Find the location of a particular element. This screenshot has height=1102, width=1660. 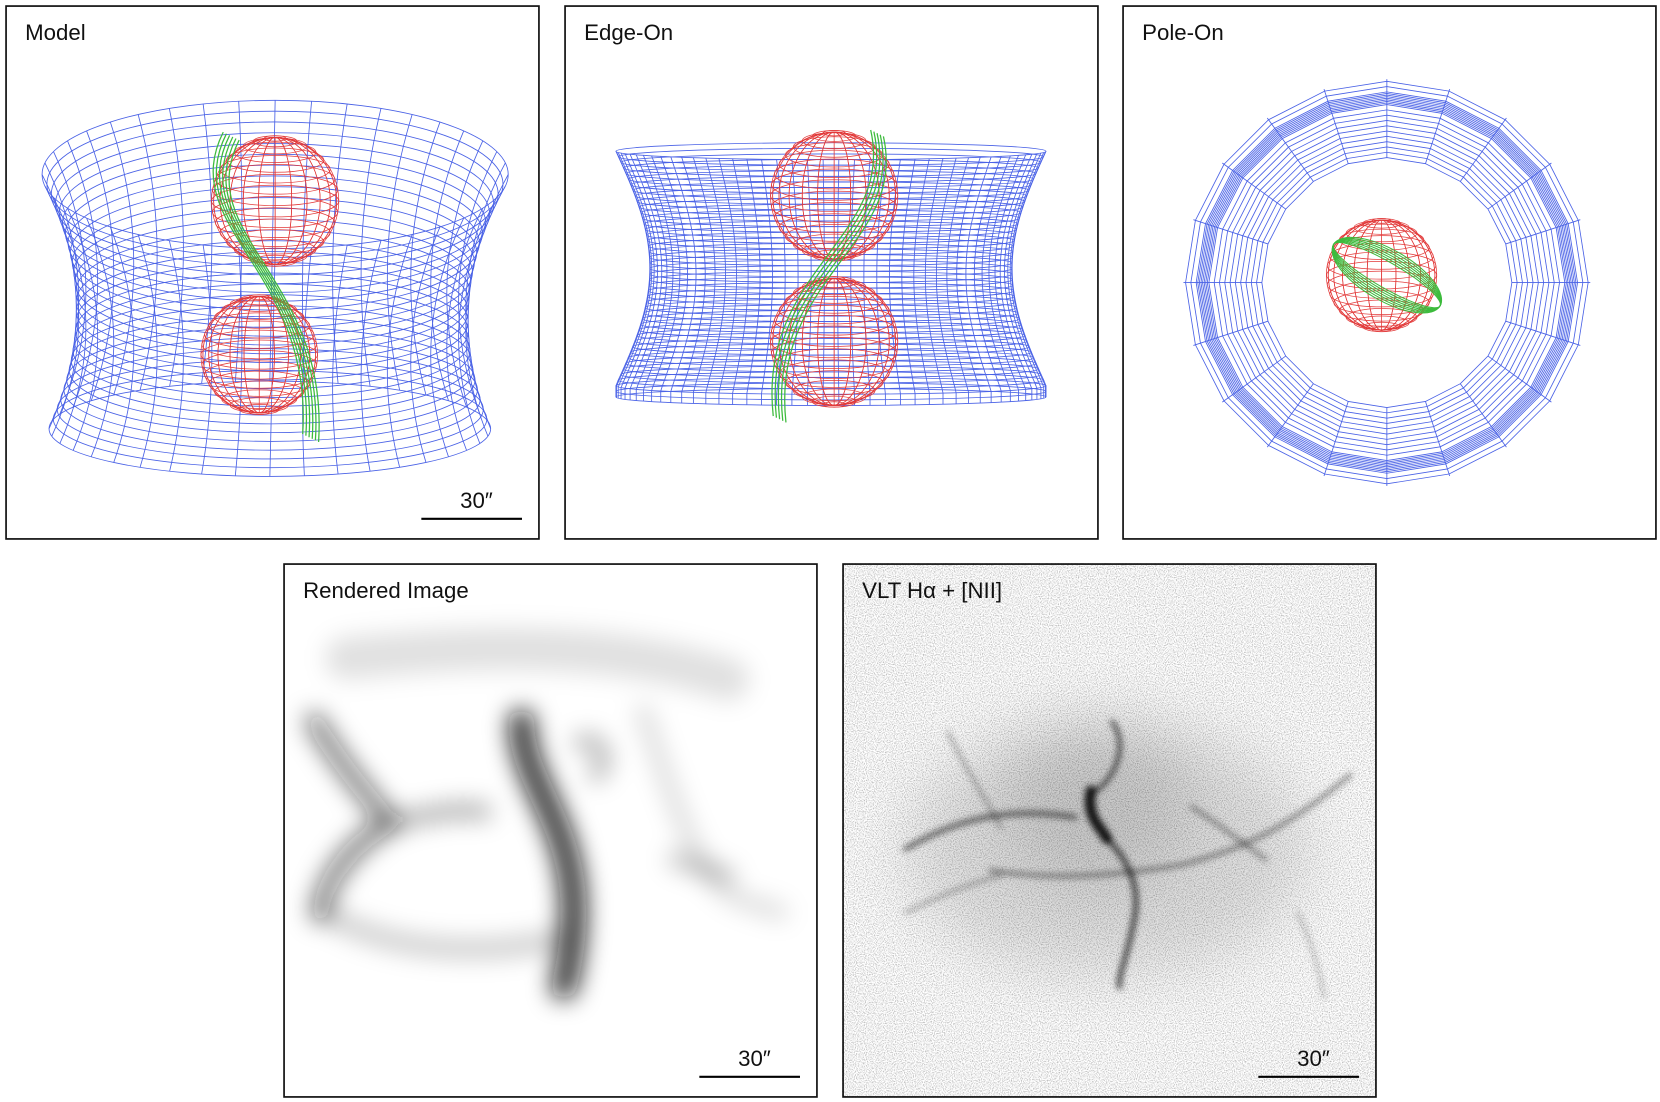

panel-label: VLT Hα + [NII] is located at coordinates (932, 590).